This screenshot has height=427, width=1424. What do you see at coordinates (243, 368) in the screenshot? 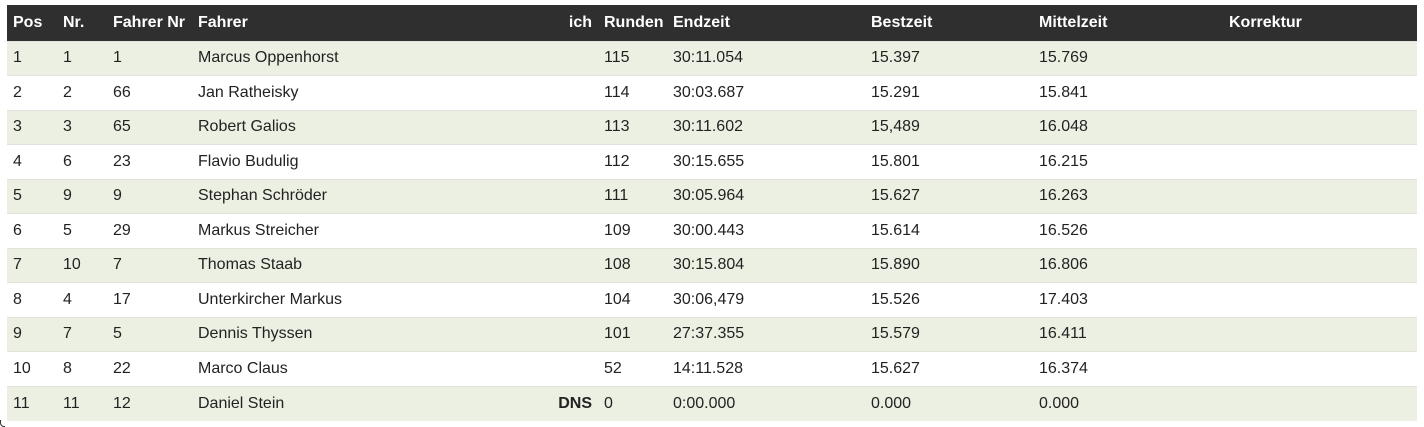
I see `cell-fahrer: Marco Claus` at bounding box center [243, 368].